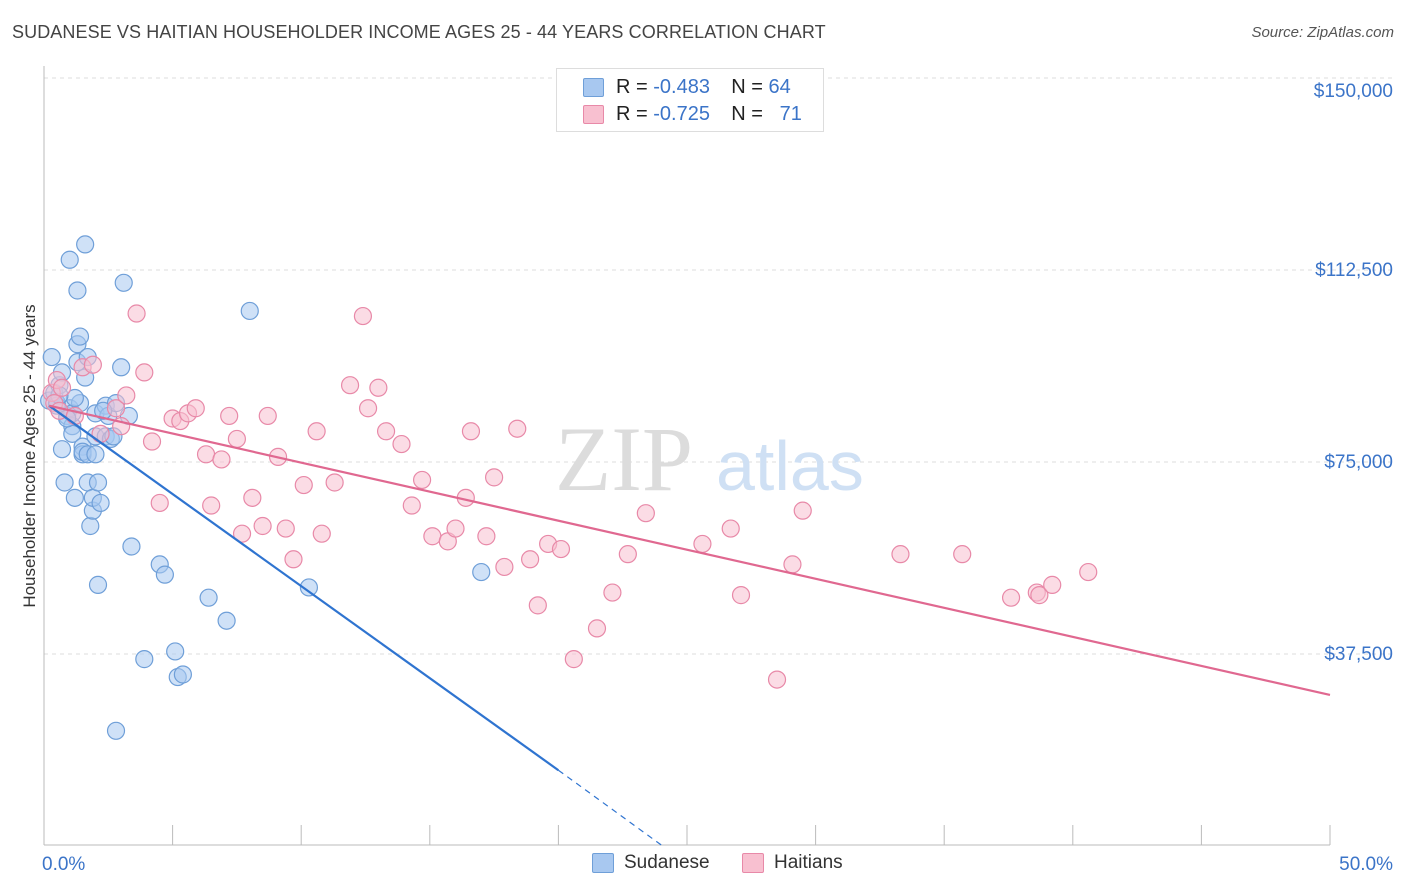  What do you see at coordinates (790, 113) in the screenshot?
I see `legend-n-value: 71` at bounding box center [790, 113].